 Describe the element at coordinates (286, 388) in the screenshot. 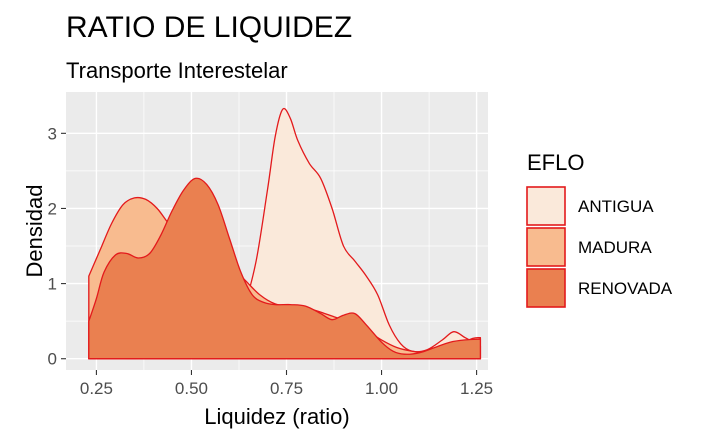

I see `x-tick-label: 0.75` at that location.